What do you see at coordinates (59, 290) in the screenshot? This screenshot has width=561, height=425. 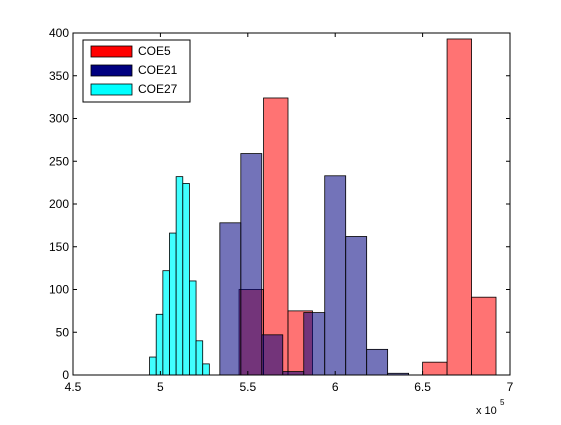 I see `y-tick-label: 100` at bounding box center [59, 290].